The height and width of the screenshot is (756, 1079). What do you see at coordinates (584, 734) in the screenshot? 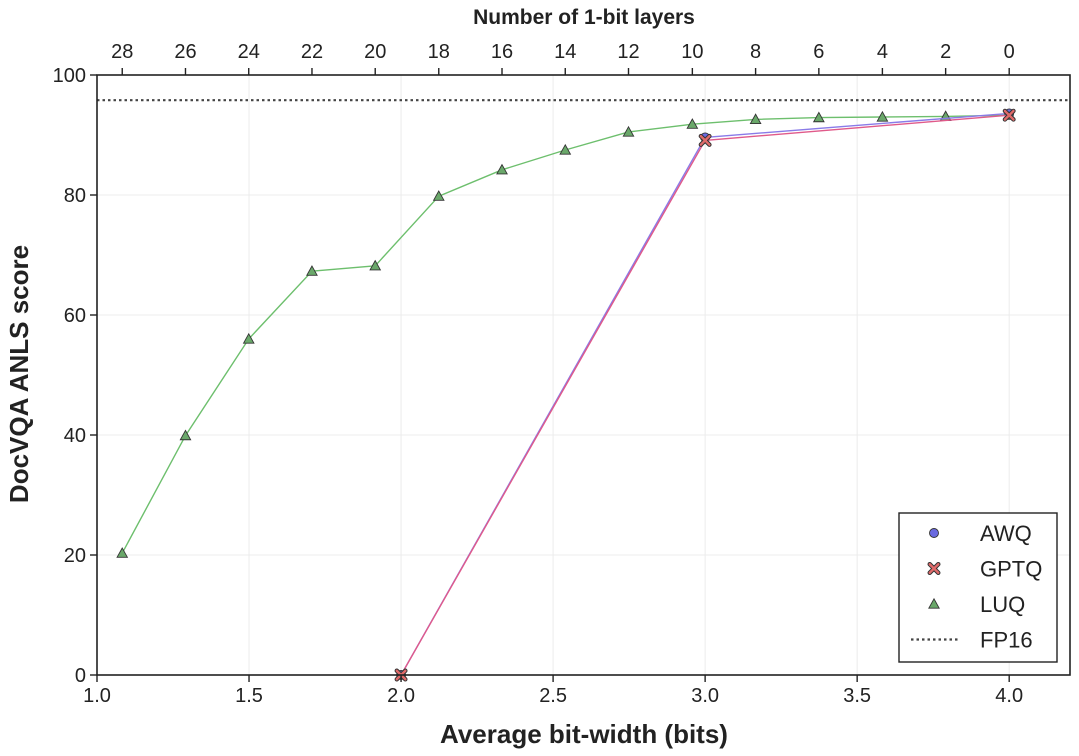
I see `x-axis-title: Average bit-width (bits)` at bounding box center [584, 734].